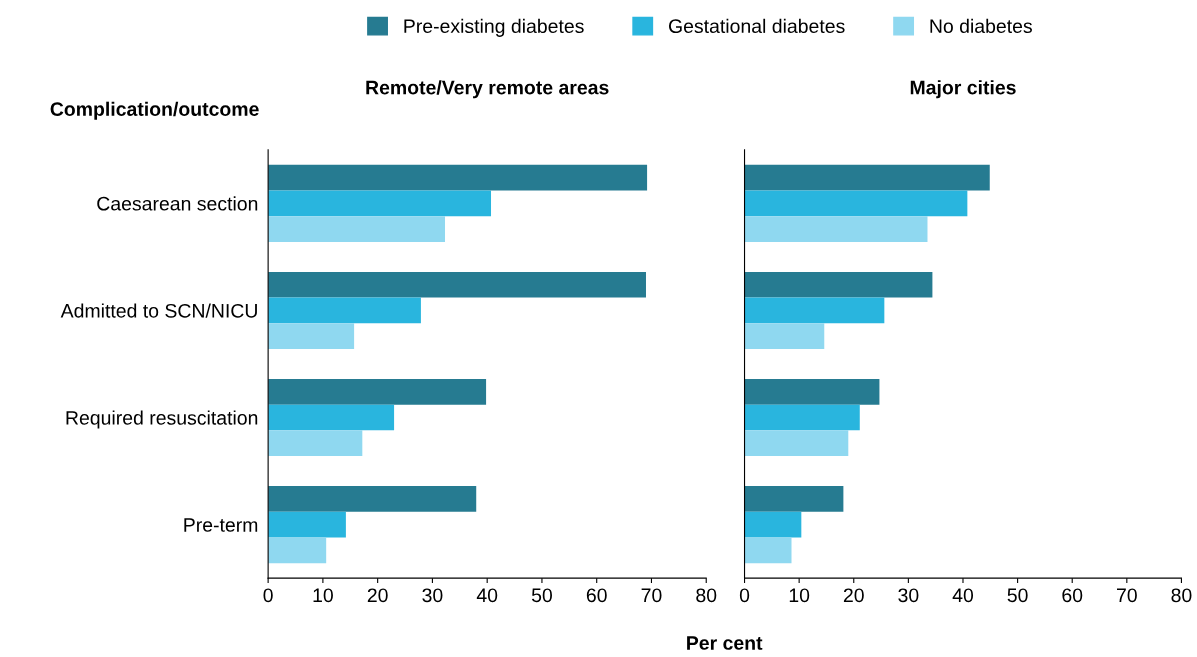  Describe the element at coordinates (487, 89) in the screenshot. I see `chart-title: Remote/Very remote areas` at that location.